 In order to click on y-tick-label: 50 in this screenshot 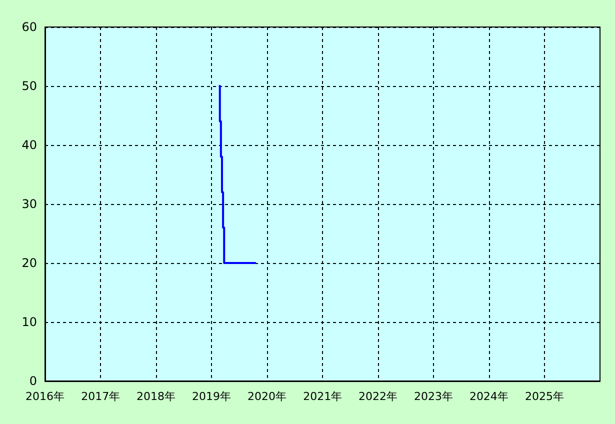, I will do `click(29, 86)`.